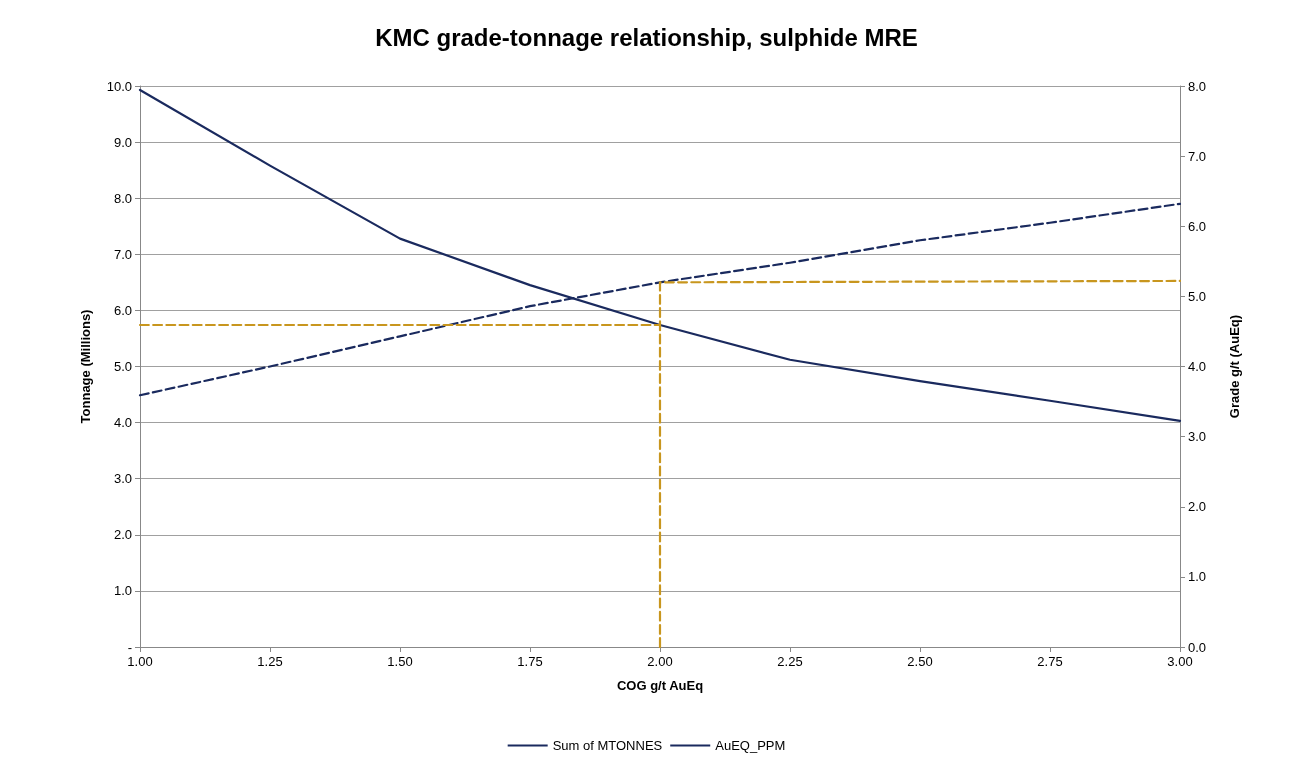  What do you see at coordinates (1197, 156) in the screenshot?
I see `y2-tick-label: 7.0` at bounding box center [1197, 156].